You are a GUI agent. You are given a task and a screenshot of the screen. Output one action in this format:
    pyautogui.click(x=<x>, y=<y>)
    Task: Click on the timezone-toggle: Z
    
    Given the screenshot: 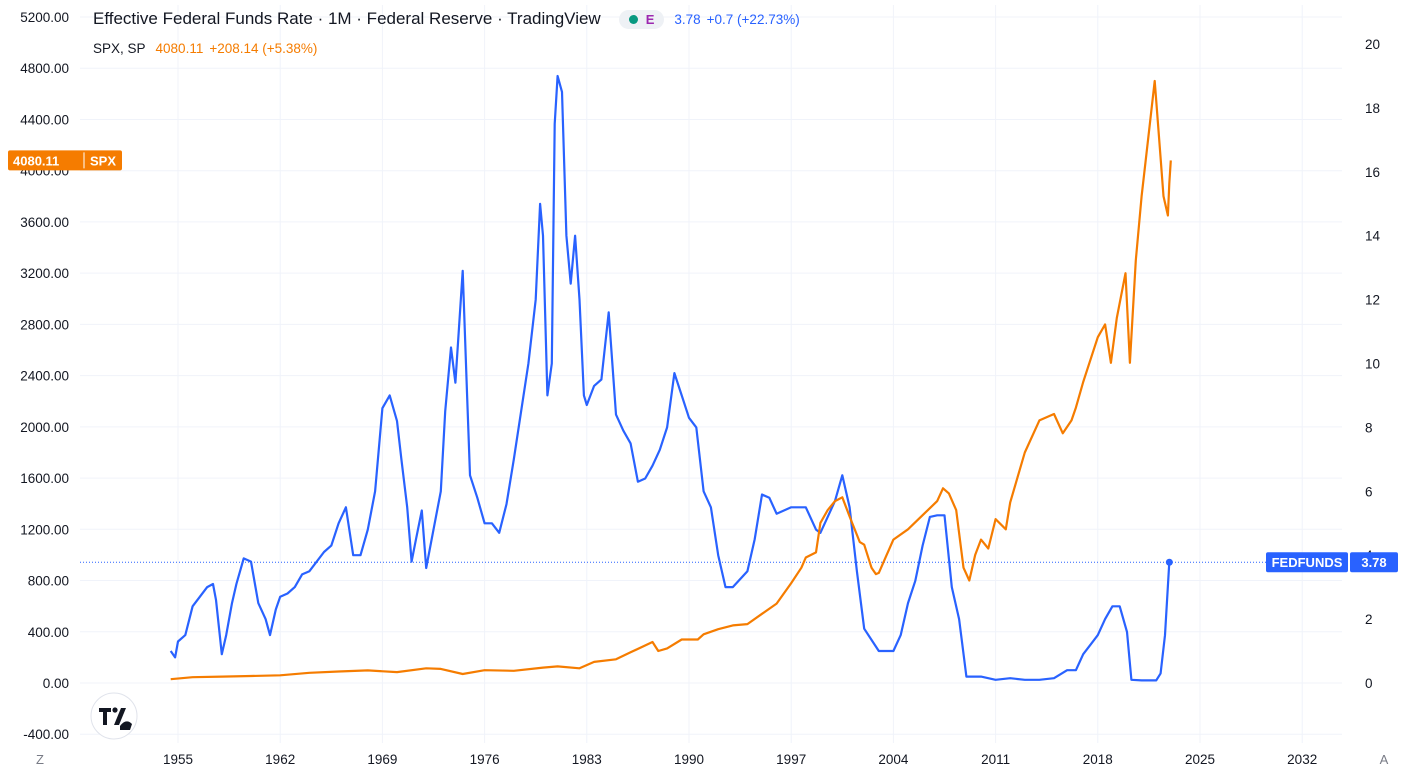 What is the action you would take?
    pyautogui.click(x=40, y=759)
    